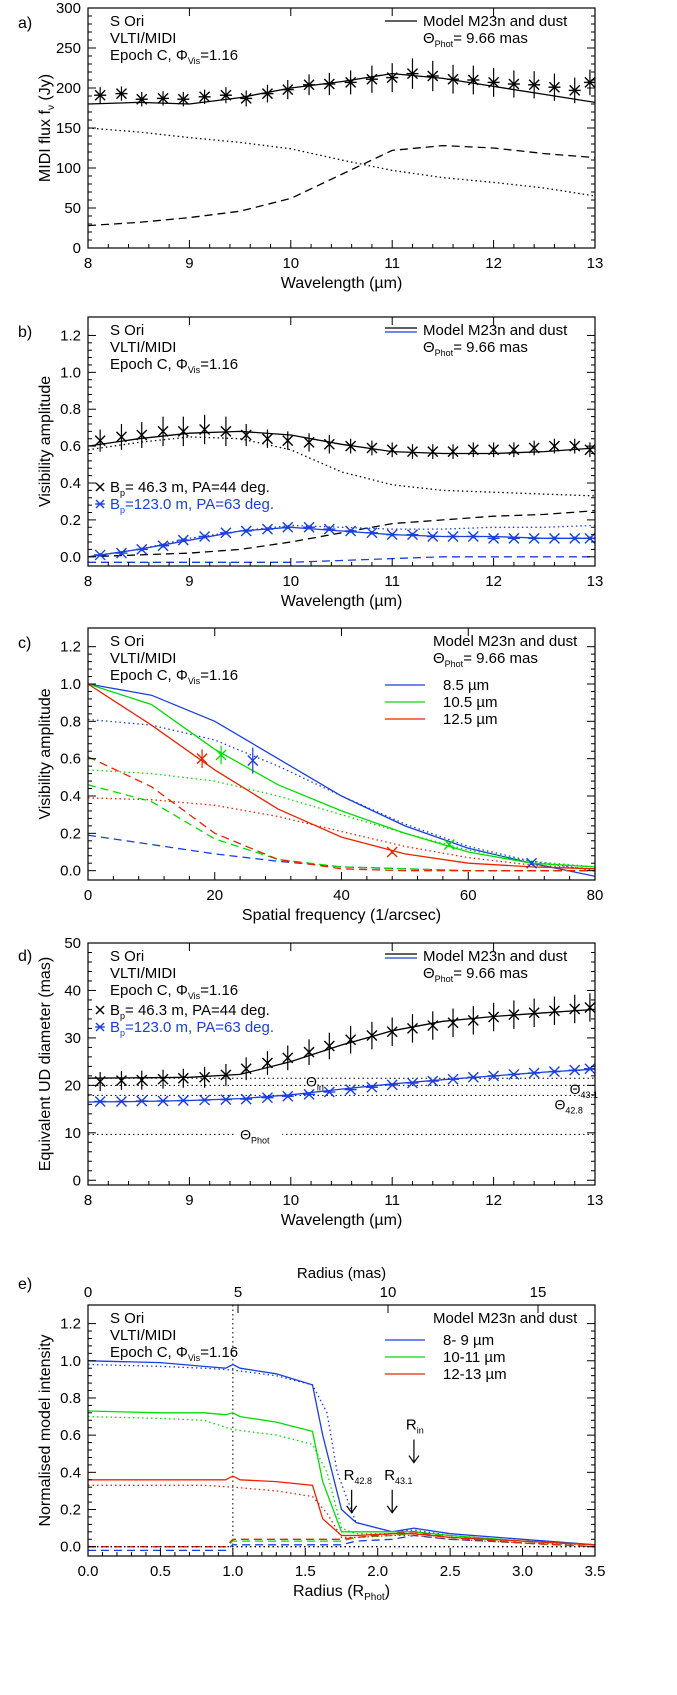 Image resolution: width=677 pixels, height=1695 pixels. What do you see at coordinates (342, 1220) in the screenshot?
I see `x-axis-label: Wavelength (µm)` at bounding box center [342, 1220].